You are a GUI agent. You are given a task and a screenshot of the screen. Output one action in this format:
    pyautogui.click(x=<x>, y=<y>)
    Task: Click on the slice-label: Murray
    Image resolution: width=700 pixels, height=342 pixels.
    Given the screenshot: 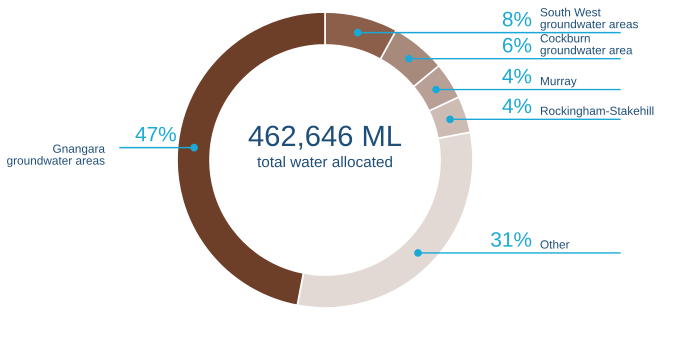 What is the action you would take?
    pyautogui.click(x=558, y=82)
    